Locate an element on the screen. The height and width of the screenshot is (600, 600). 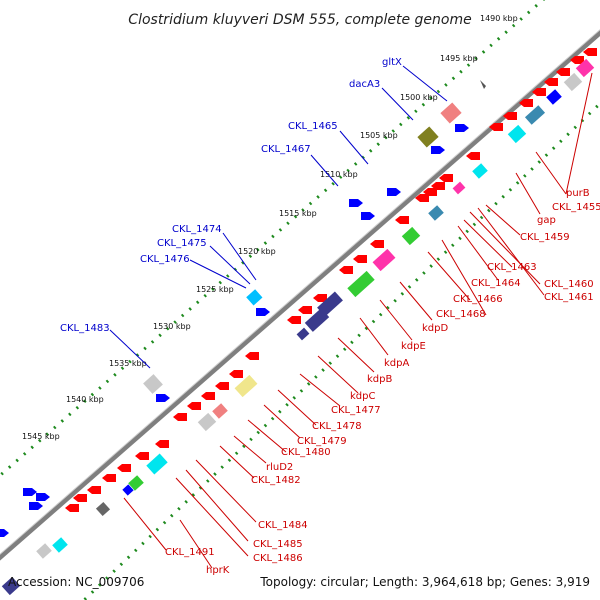
gene-label: CKL_1475 is located at coordinates (182, 243).